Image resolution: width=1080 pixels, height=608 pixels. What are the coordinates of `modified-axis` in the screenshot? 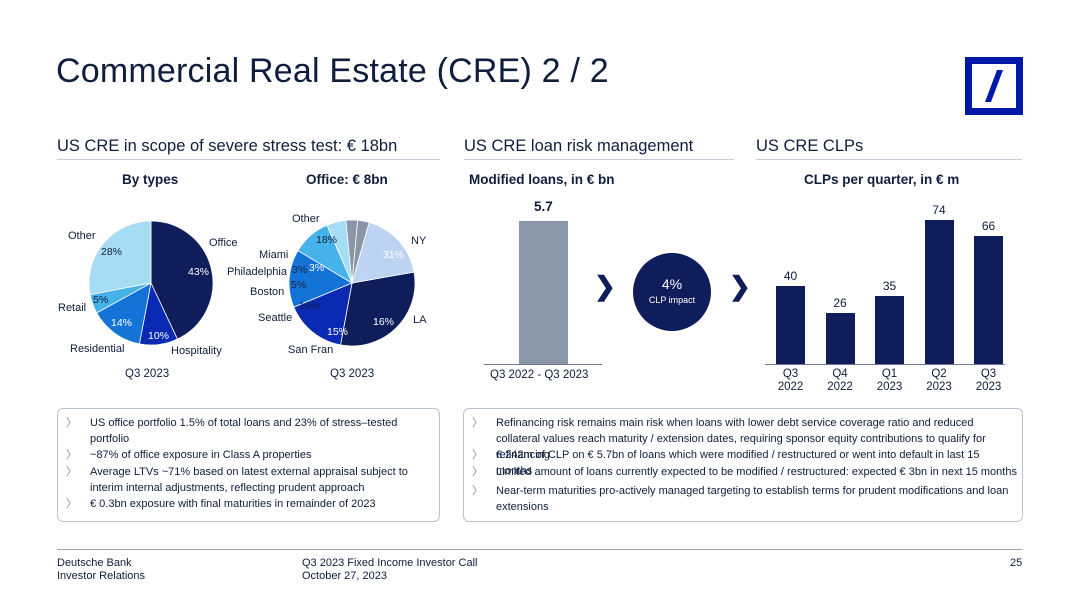 It's located at (543, 364).